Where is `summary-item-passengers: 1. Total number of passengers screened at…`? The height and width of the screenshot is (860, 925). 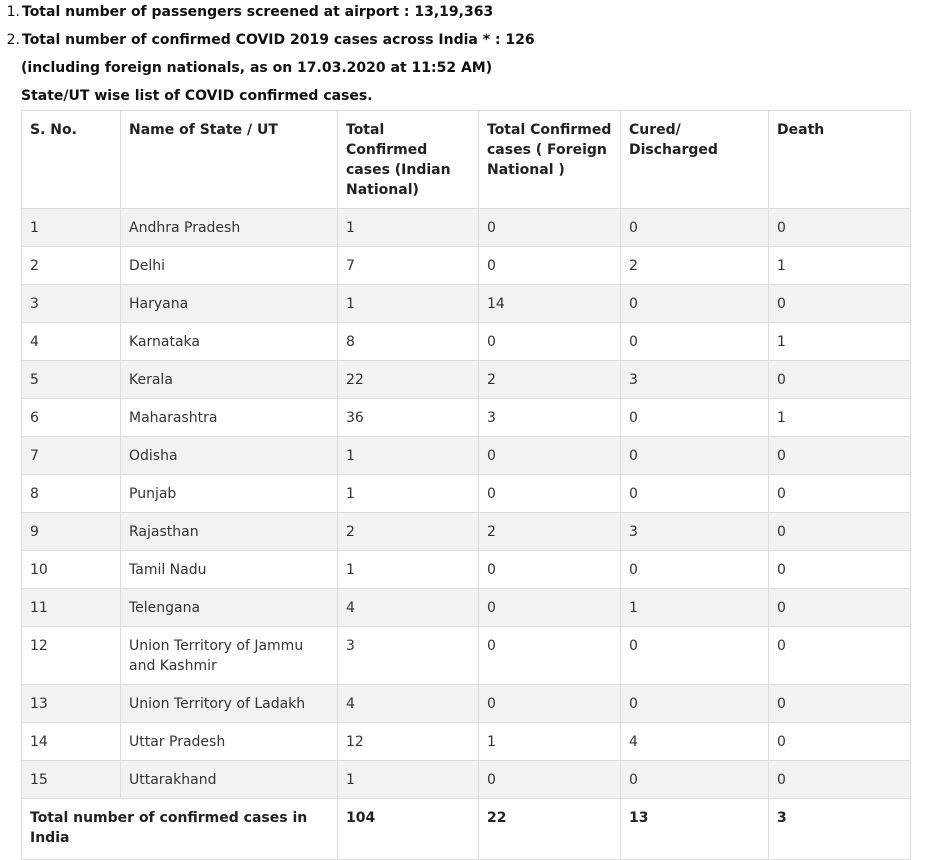
summary-item-passengers: 1. Total number of passengers screened at… is located at coordinates (247, 12).